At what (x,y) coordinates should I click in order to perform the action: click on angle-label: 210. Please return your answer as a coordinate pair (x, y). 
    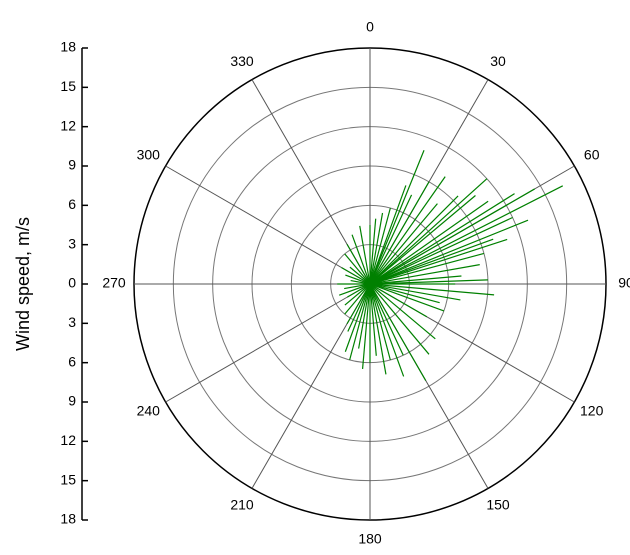
    Looking at the image, I should click on (242, 504).